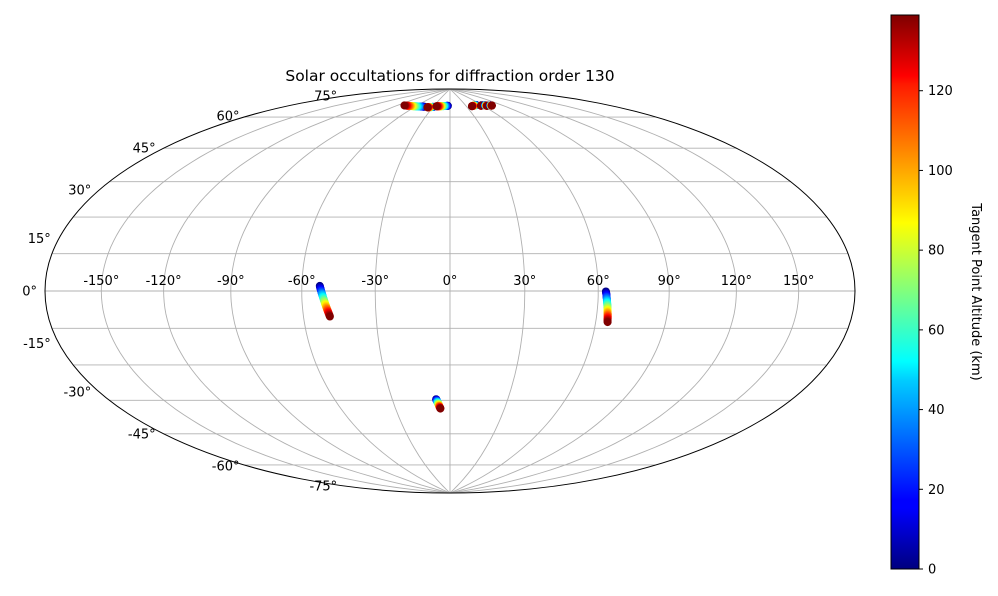  What do you see at coordinates (936, 490) in the screenshot?
I see `colorbar-tick-label: 20` at bounding box center [936, 490].